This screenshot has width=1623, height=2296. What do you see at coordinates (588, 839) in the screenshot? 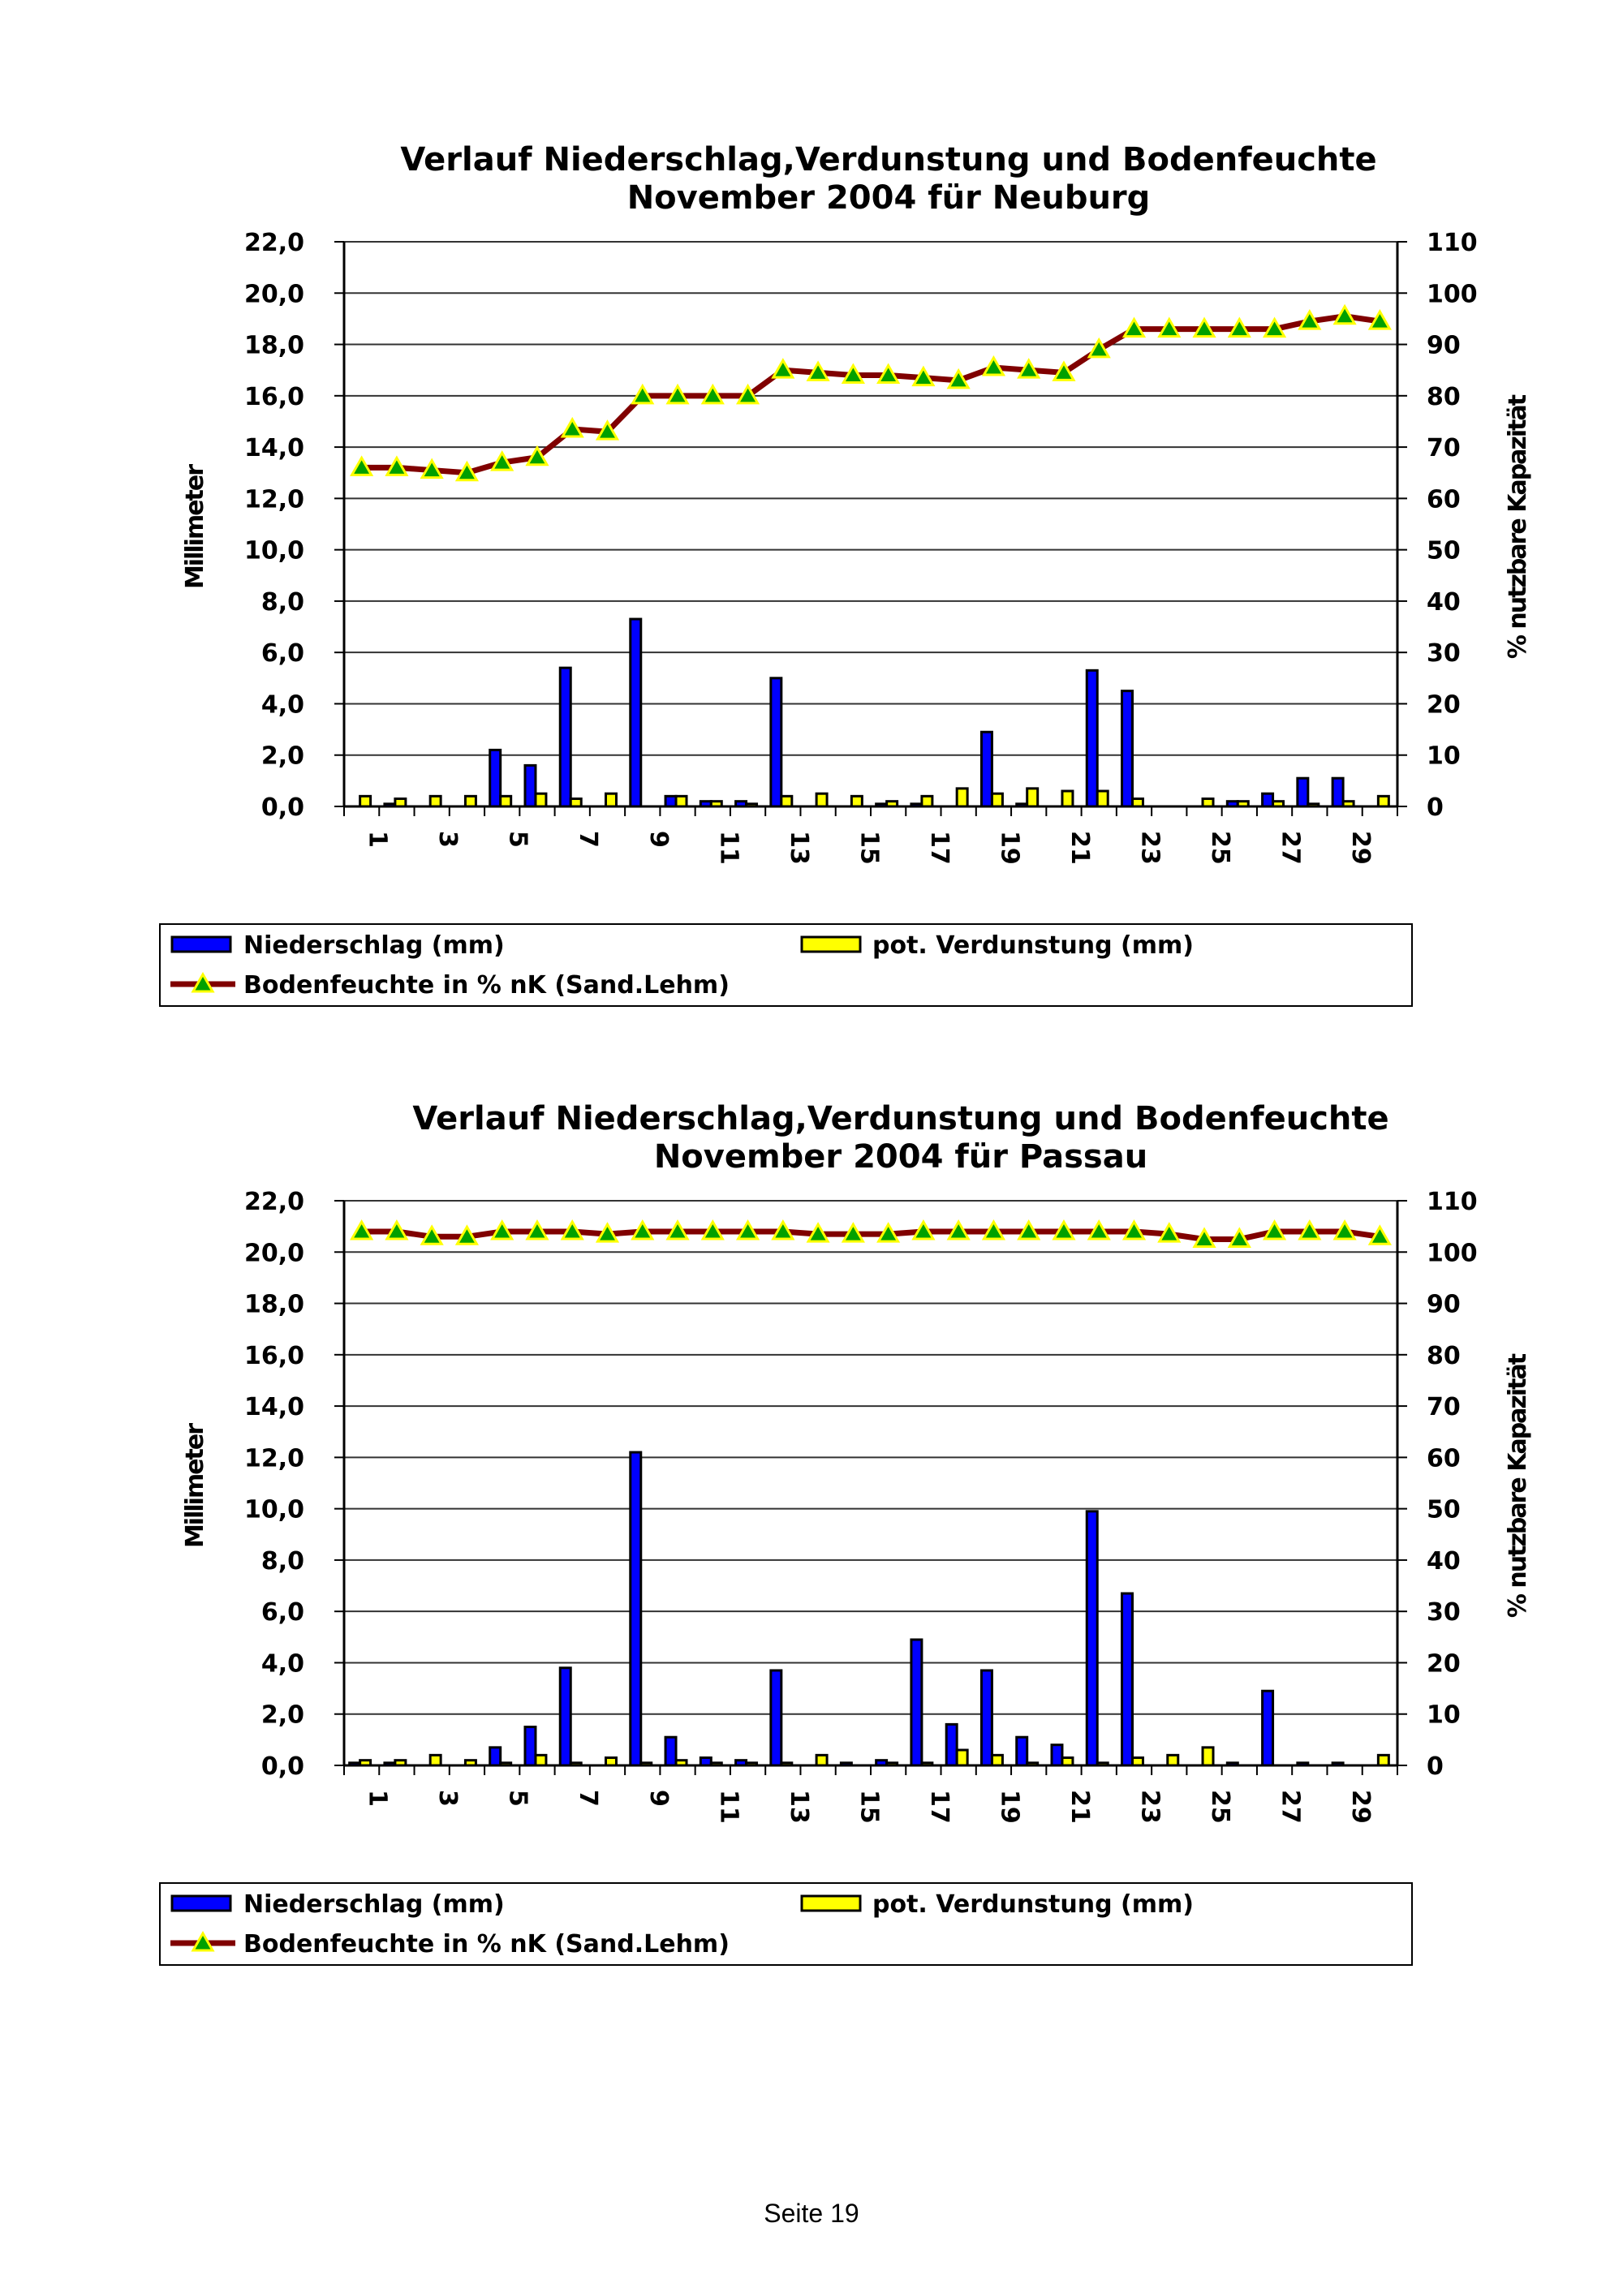
I see `x-tick-label: 7` at bounding box center [588, 839].